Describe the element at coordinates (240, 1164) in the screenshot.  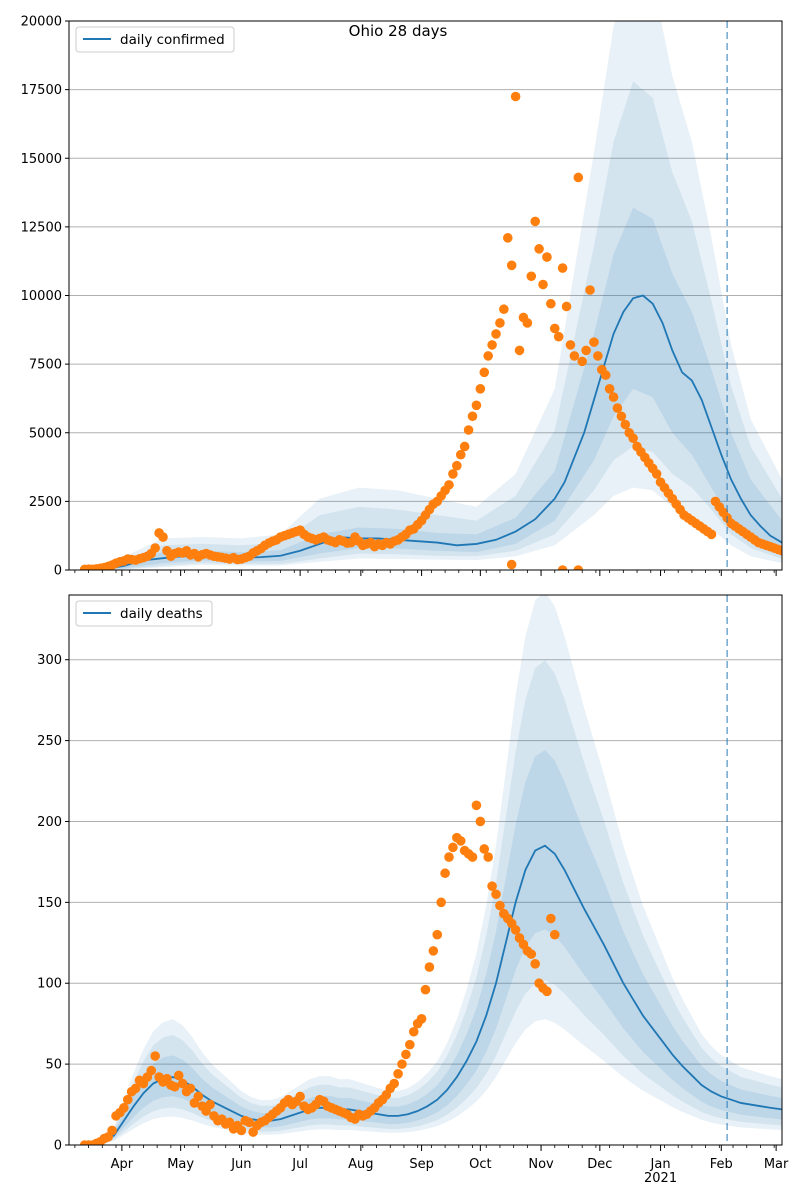
I see `x-tick-label: Jun` at that location.